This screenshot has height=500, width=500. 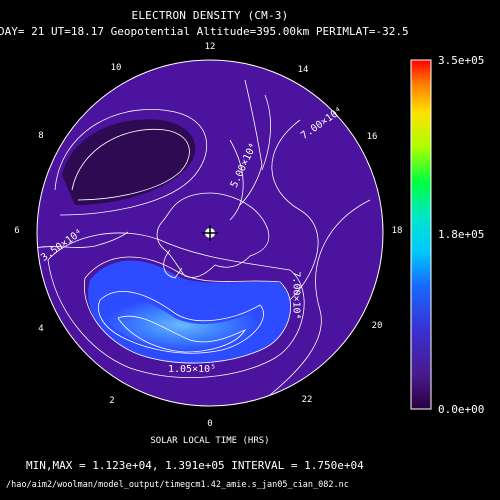 I want to click on hour-label-2: 2, so click(x=112, y=401).